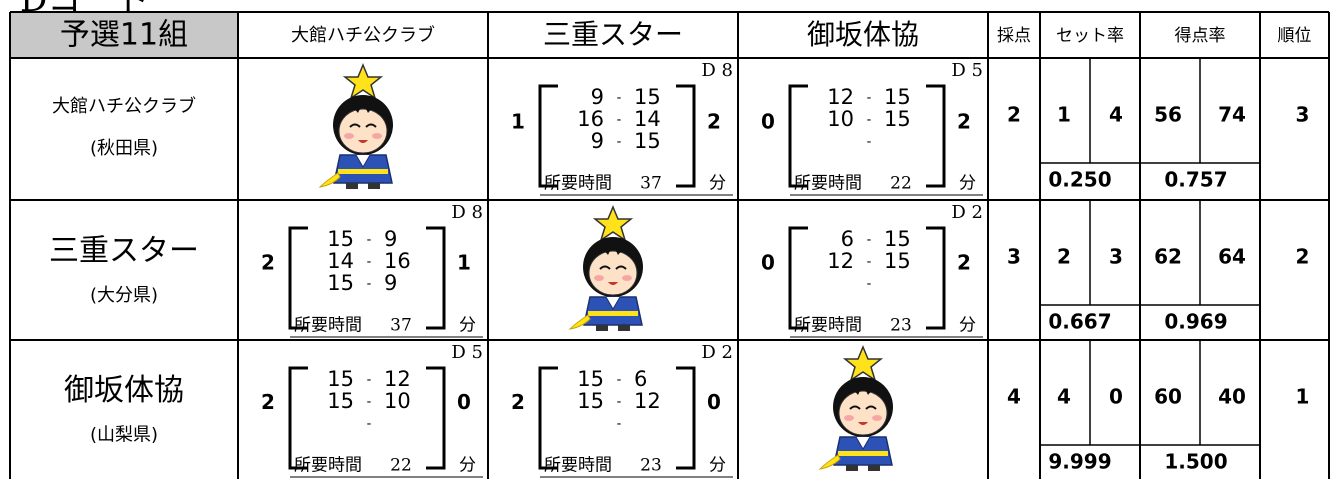 This screenshot has height=479, width=1330. I want to click on sets-lost: 3, so click(1116, 257).